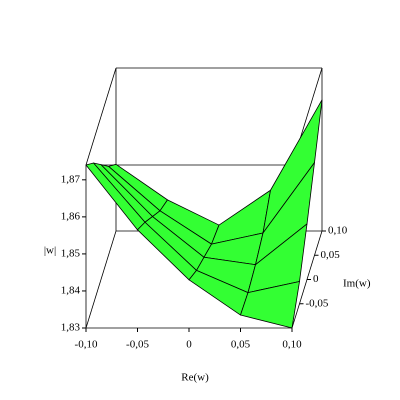  What do you see at coordinates (331, 255) in the screenshot?
I see `y-tick-label: 0,05` at bounding box center [331, 255].